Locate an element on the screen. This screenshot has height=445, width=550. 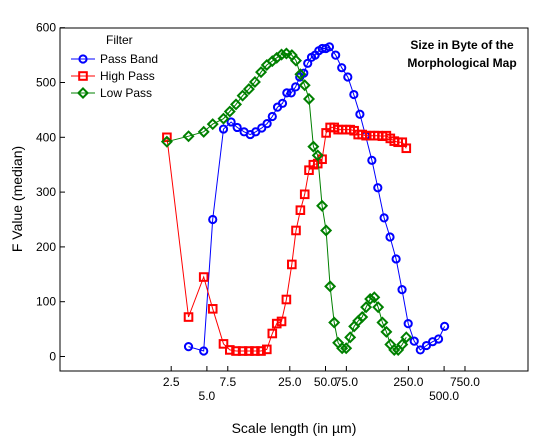
legend-marker-high-pass is located at coordinates (83, 76).